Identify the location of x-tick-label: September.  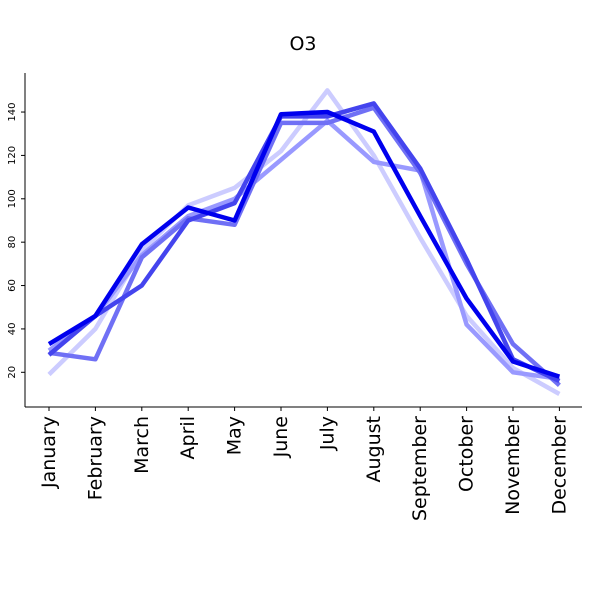
(420, 468).